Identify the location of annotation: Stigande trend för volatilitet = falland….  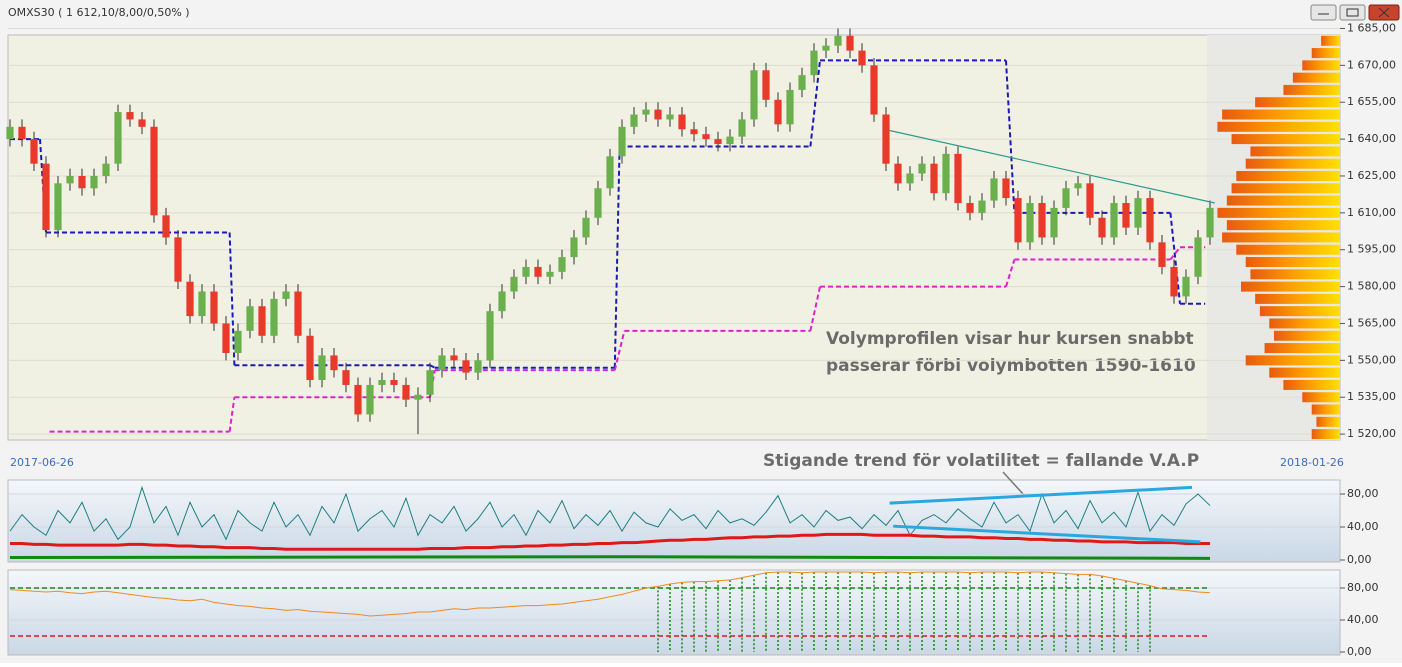
(981, 461).